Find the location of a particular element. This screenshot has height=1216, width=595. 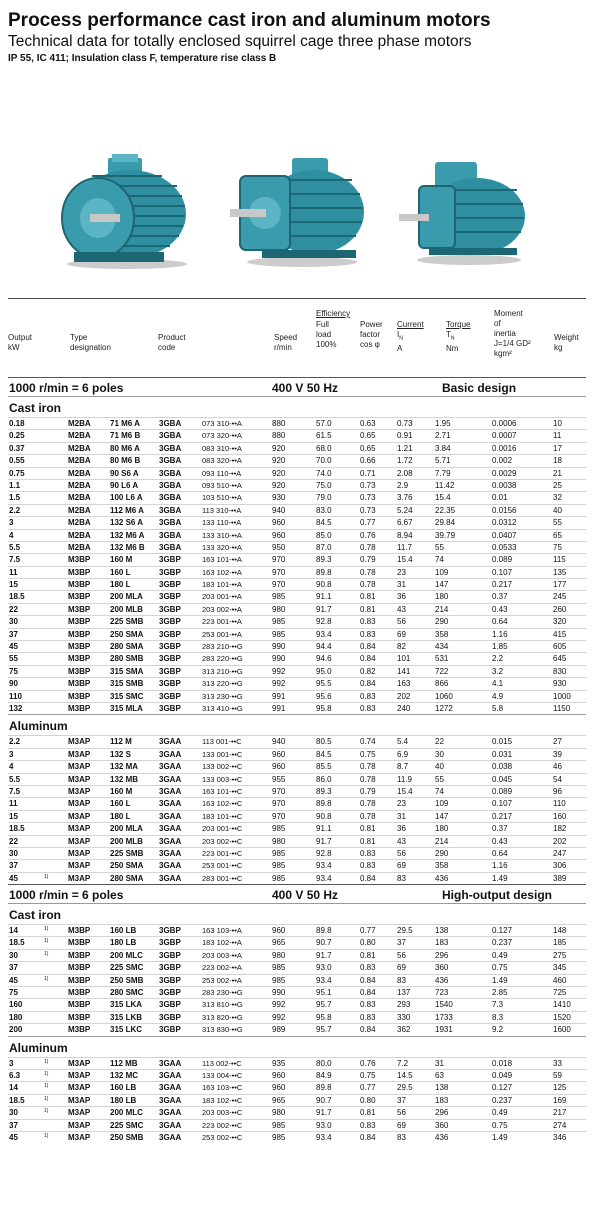

cell-motor-type: M3BP is located at coordinates (79, 1030).